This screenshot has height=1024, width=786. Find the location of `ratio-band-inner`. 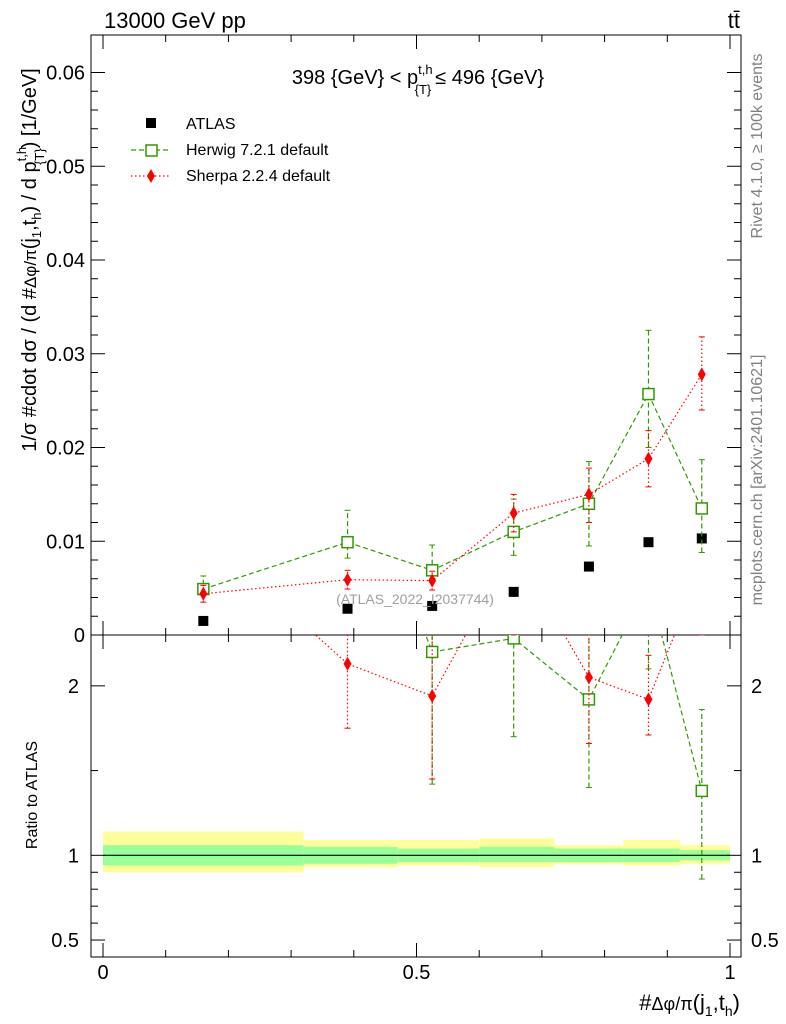

ratio-band-inner is located at coordinates (517, 854).